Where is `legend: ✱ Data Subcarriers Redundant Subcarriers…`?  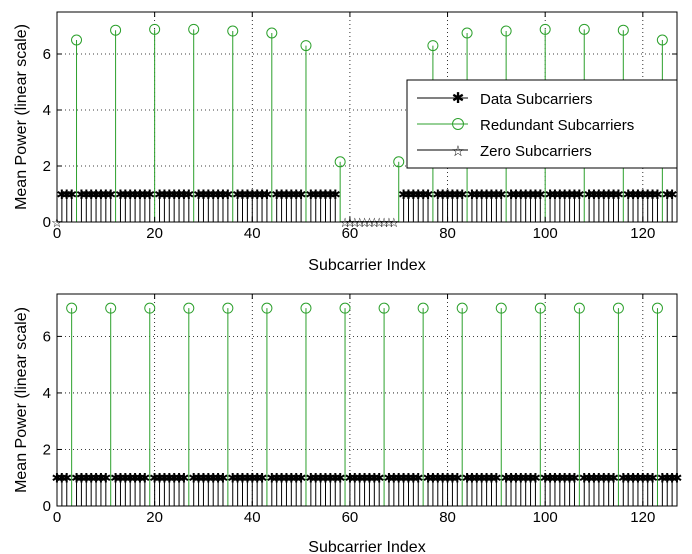
legend: ✱ Data Subcarriers Redundant Subcarriers… is located at coordinates (542, 124).